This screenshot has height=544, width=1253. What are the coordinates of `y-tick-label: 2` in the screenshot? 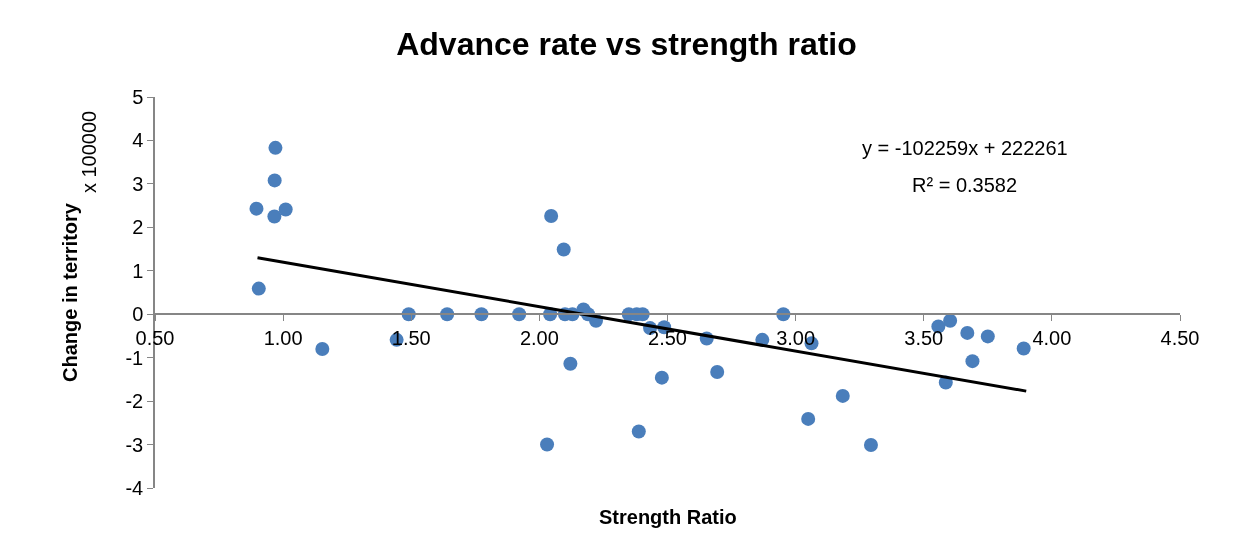 It's located at (138, 227).